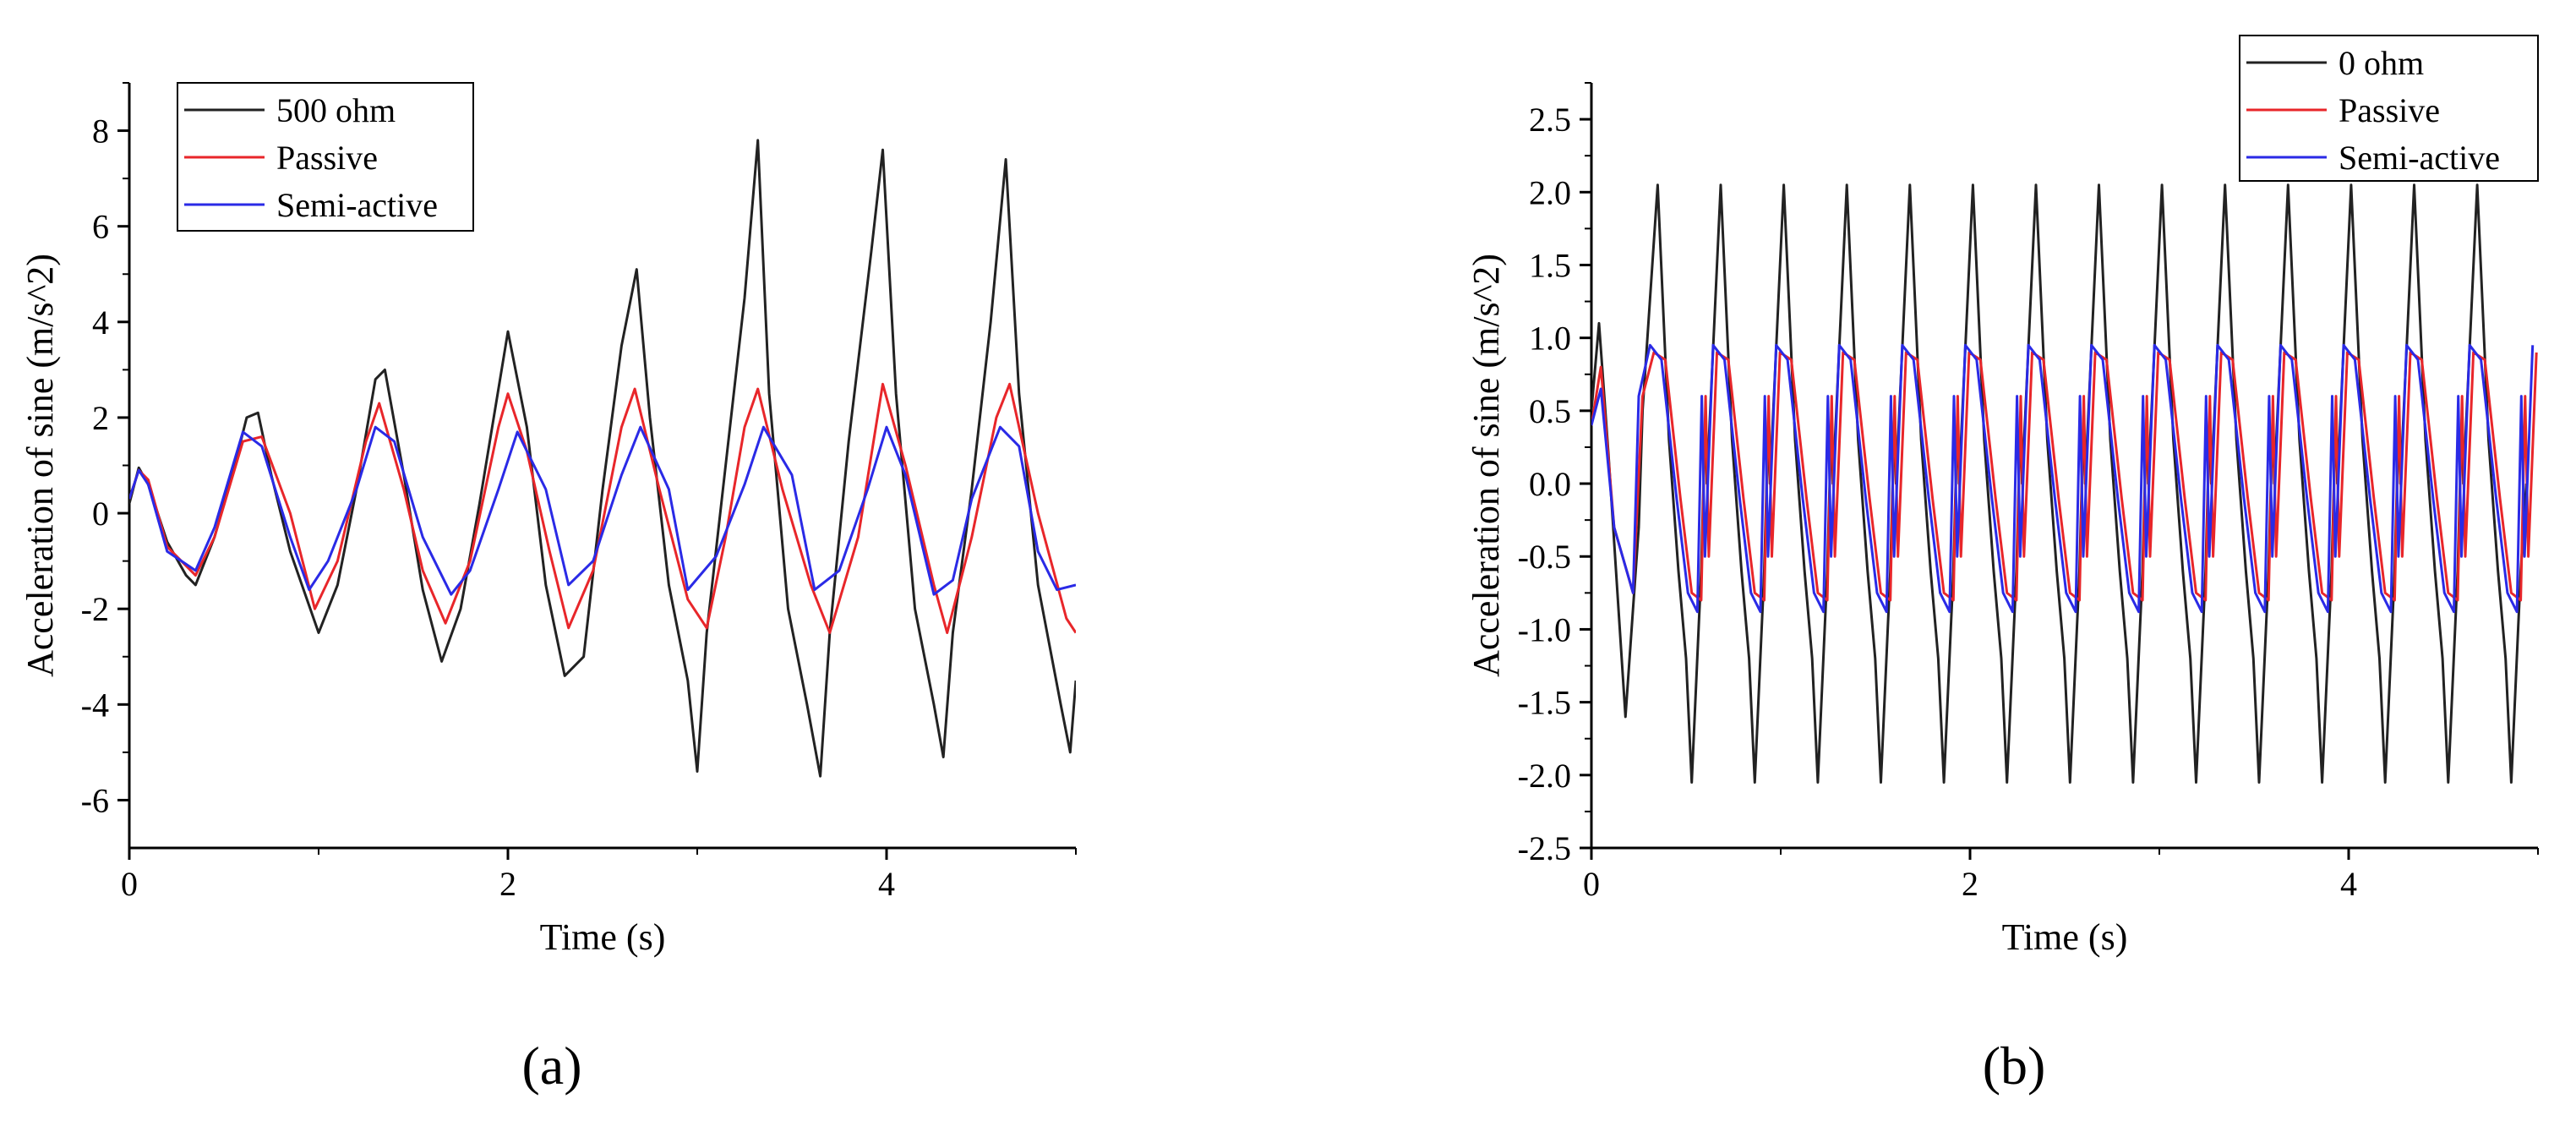 Image resolution: width=2576 pixels, height=1132 pixels. Describe the element at coordinates (2014, 1066) in the screenshot. I see `panel-label: (b)` at that location.